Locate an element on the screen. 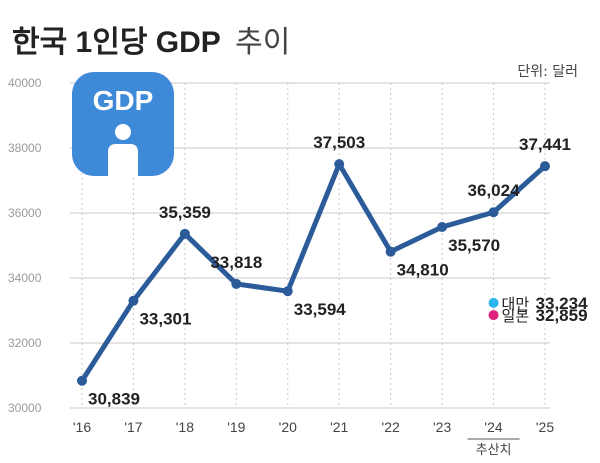 The image size is (600, 463). data-label: 37,503 is located at coordinates (339, 142).